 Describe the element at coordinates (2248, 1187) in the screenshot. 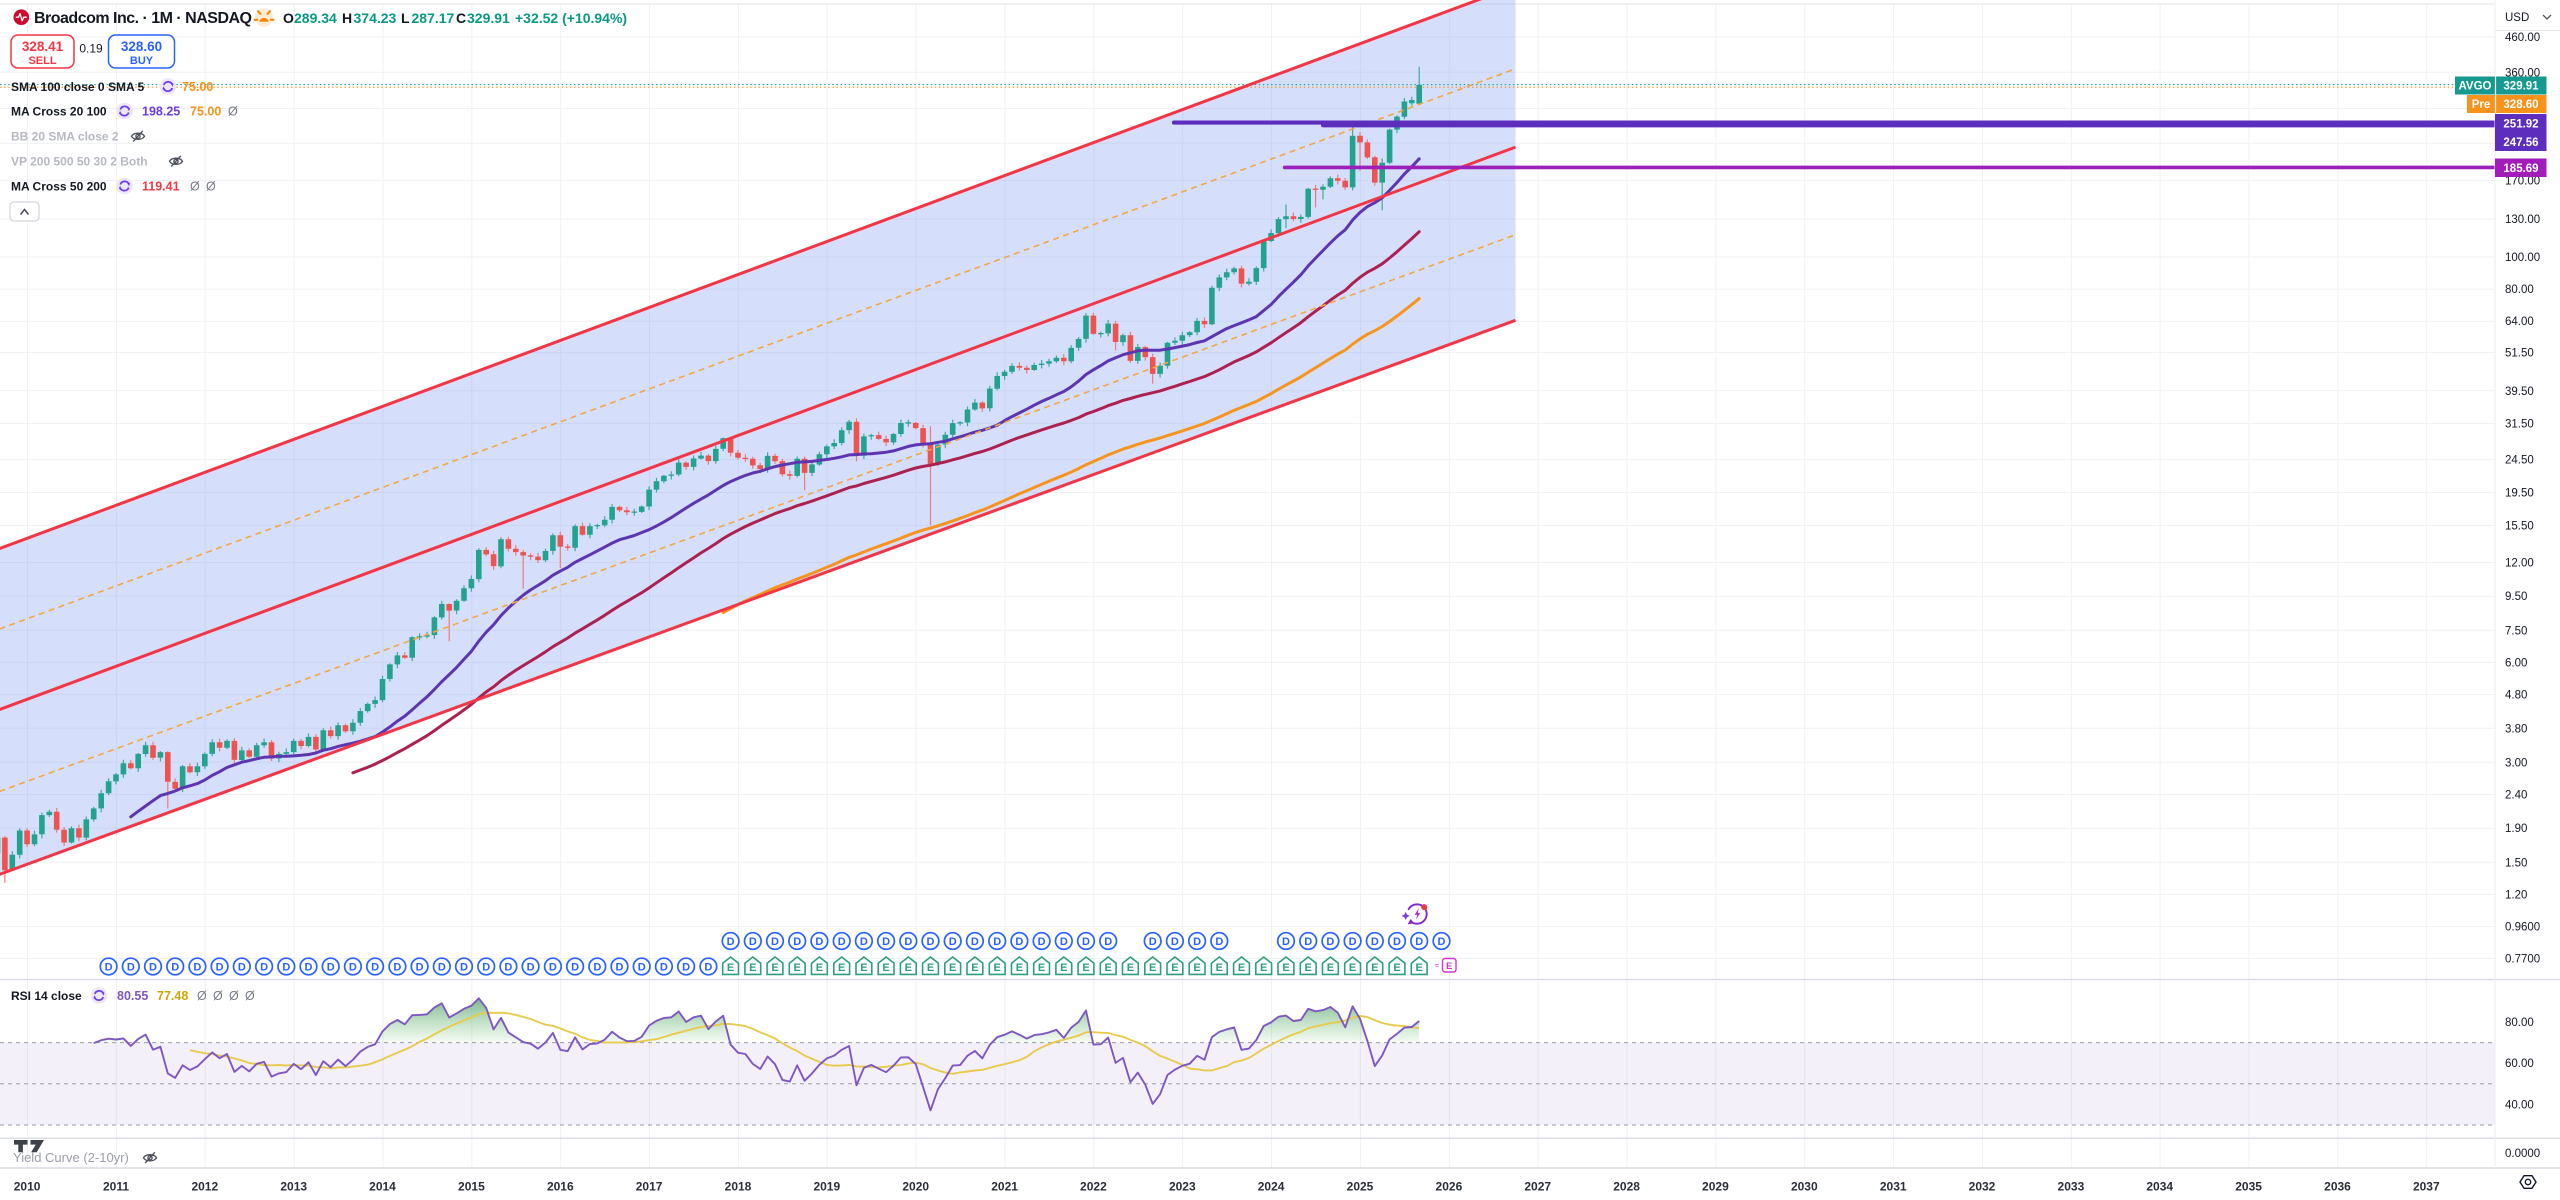

I see `svg-text: 2035` at that location.